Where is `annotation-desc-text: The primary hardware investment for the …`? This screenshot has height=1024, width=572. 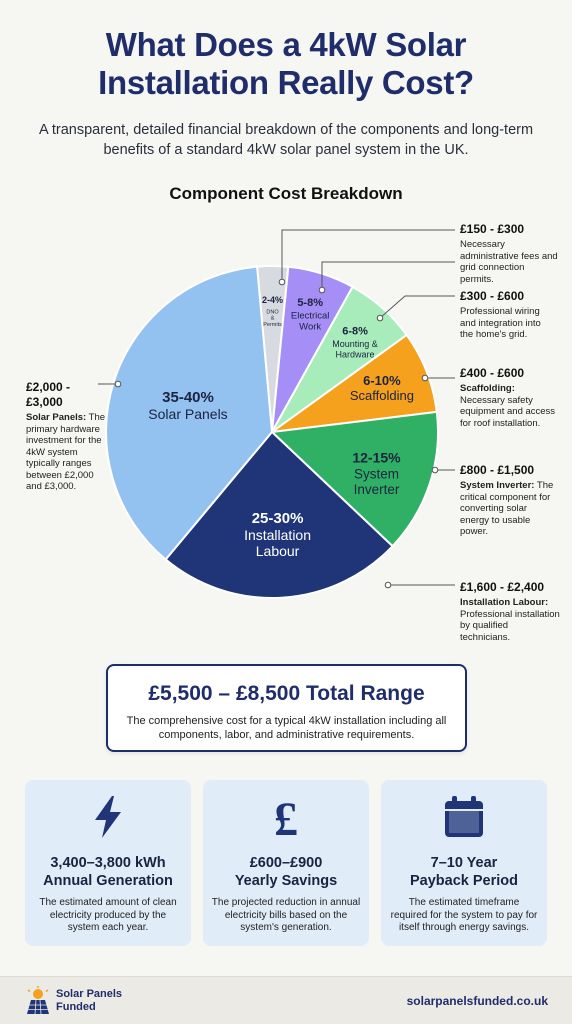 annotation-desc-text: The primary hardware investment for the … is located at coordinates (66, 452).